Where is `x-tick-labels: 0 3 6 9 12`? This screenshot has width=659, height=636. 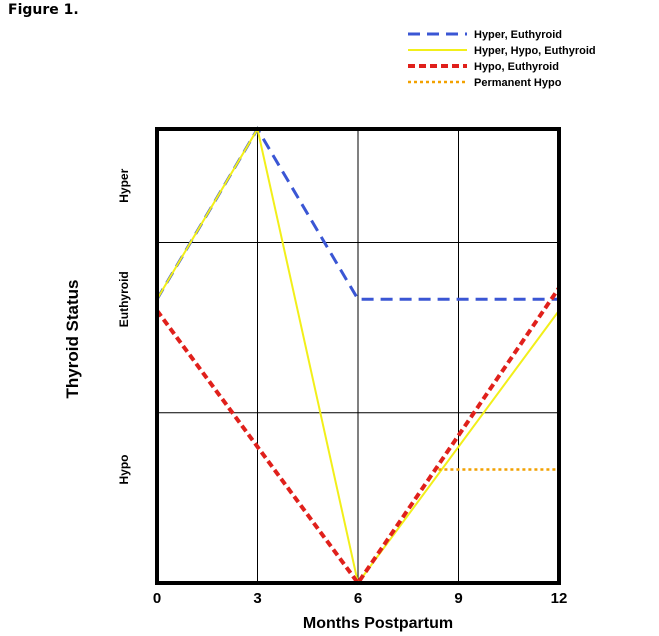 x-tick-labels: 0 3 6 9 12 is located at coordinates (360, 598).